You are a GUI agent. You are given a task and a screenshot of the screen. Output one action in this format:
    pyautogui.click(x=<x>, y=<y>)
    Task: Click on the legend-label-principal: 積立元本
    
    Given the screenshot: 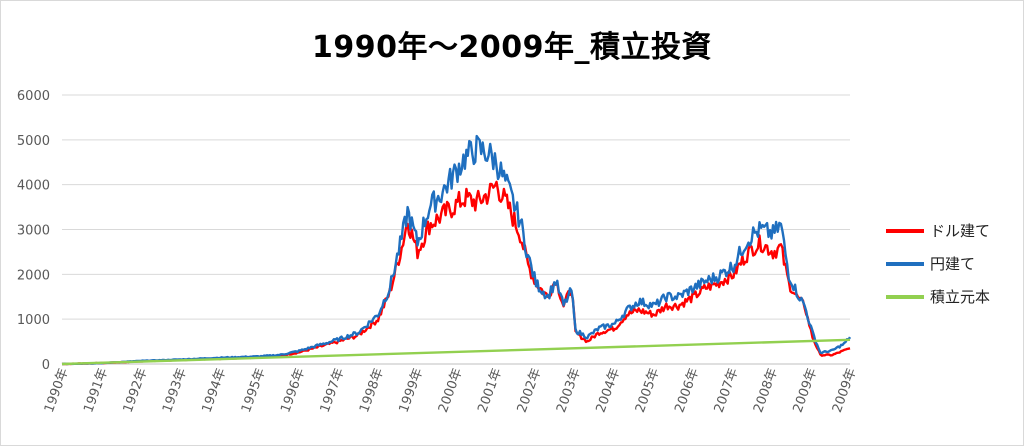 What is the action you would take?
    pyautogui.click(x=960, y=297)
    